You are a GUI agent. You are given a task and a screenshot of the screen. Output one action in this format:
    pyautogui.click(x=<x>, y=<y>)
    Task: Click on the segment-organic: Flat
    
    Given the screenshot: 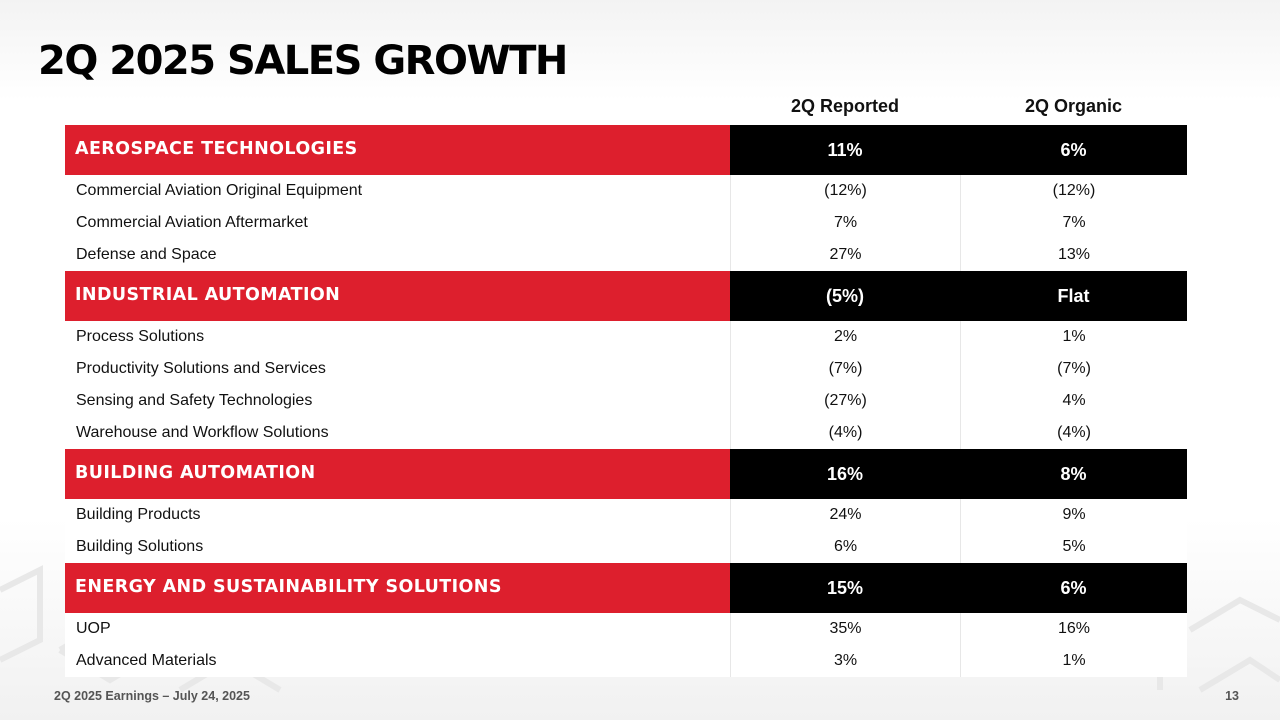 What is the action you would take?
    pyautogui.click(x=1073, y=296)
    